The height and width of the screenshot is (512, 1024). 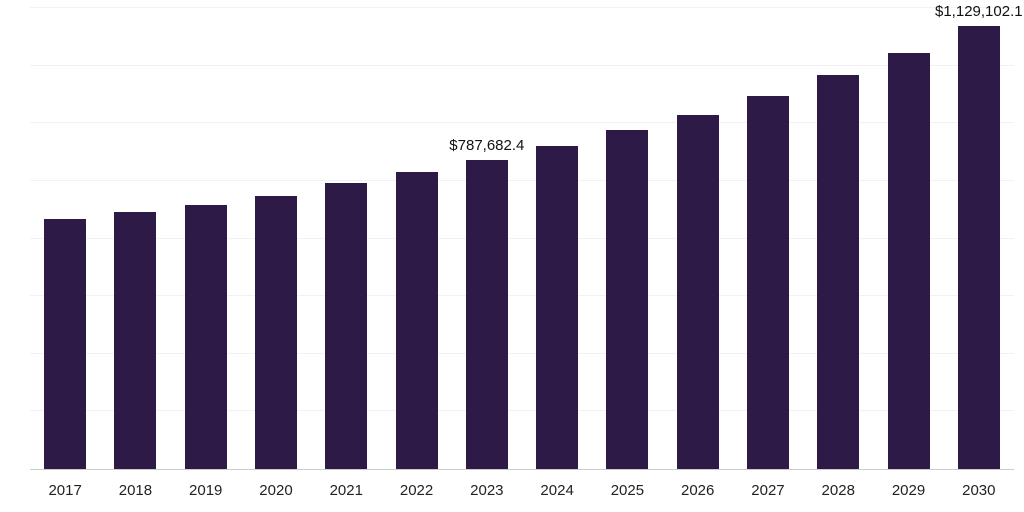 What do you see at coordinates (65, 344) in the screenshot?
I see `bar-2017` at bounding box center [65, 344].